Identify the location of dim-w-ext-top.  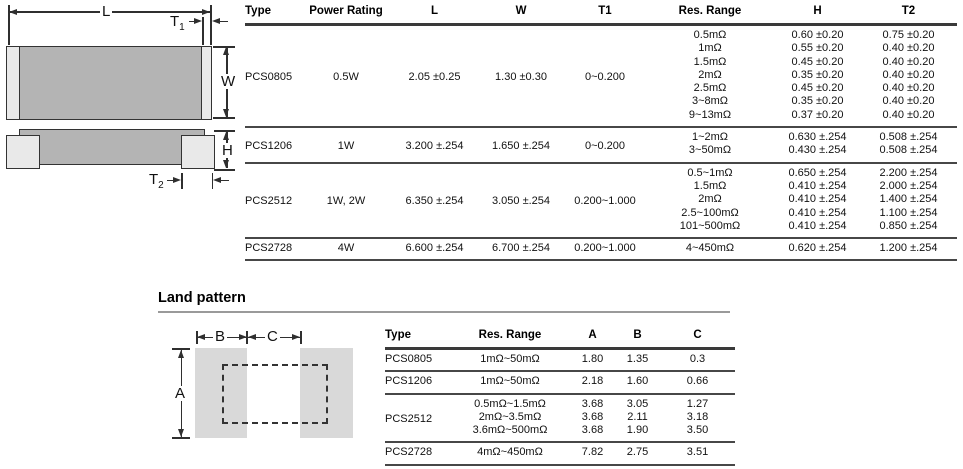
(224, 47).